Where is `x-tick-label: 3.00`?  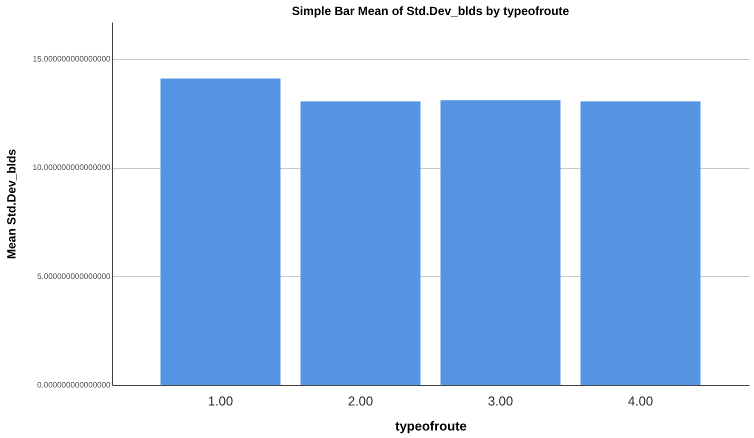 x-tick-label: 3.00 is located at coordinates (501, 401).